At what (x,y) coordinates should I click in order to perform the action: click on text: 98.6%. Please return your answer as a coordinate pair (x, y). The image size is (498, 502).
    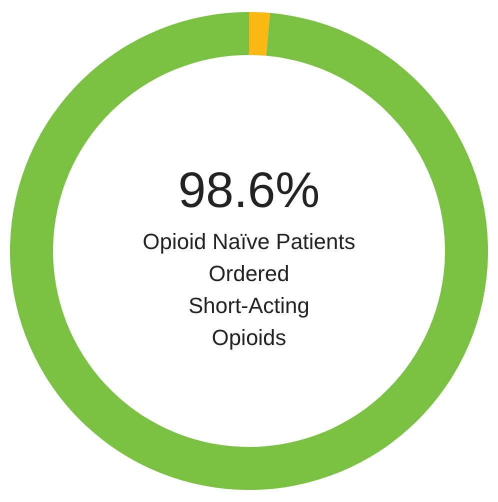
    Looking at the image, I should click on (249, 190).